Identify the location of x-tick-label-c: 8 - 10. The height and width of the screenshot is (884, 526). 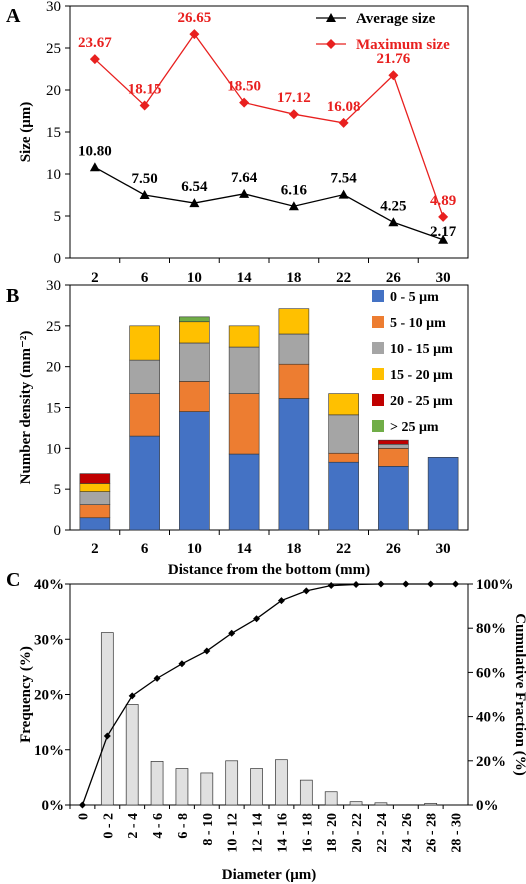
(208, 829).